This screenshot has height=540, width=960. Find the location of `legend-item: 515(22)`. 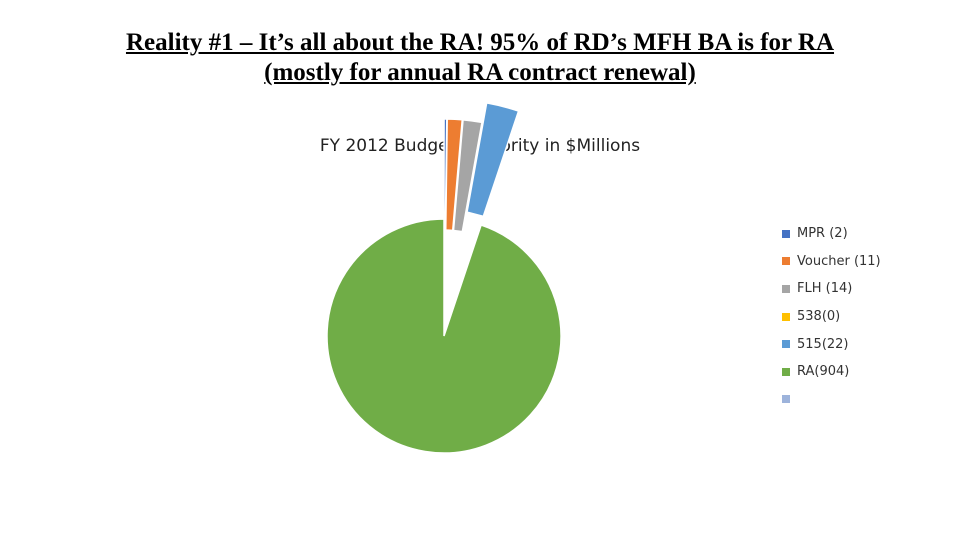

legend-item: 515(22) is located at coordinates (831, 344).